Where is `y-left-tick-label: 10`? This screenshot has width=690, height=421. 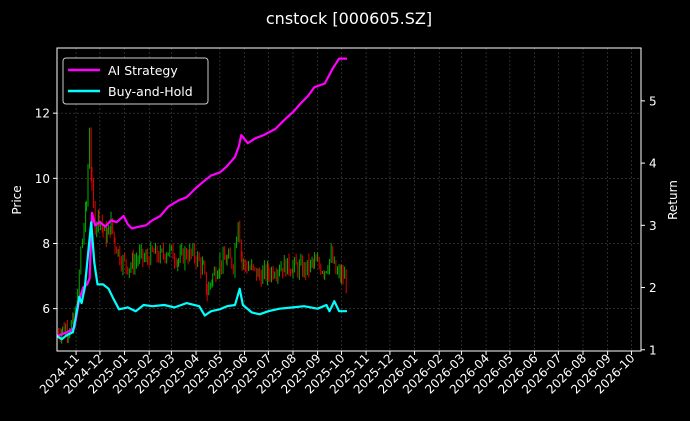
y-left-tick-label: 10 is located at coordinates (42, 179).